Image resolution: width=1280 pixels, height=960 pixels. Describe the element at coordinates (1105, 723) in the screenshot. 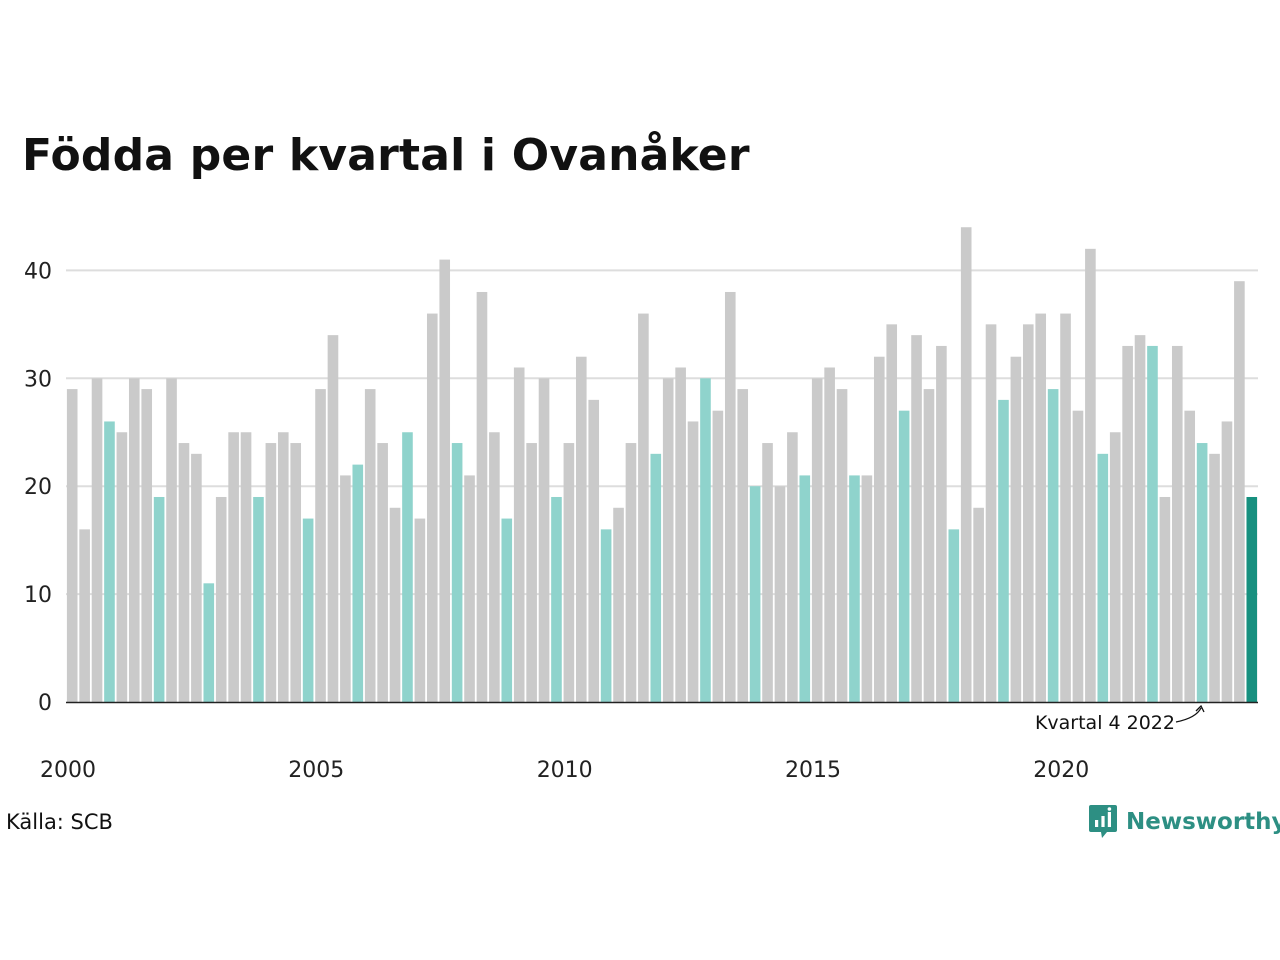

I see `annotation-label: Kvartal 4 2022` at that location.